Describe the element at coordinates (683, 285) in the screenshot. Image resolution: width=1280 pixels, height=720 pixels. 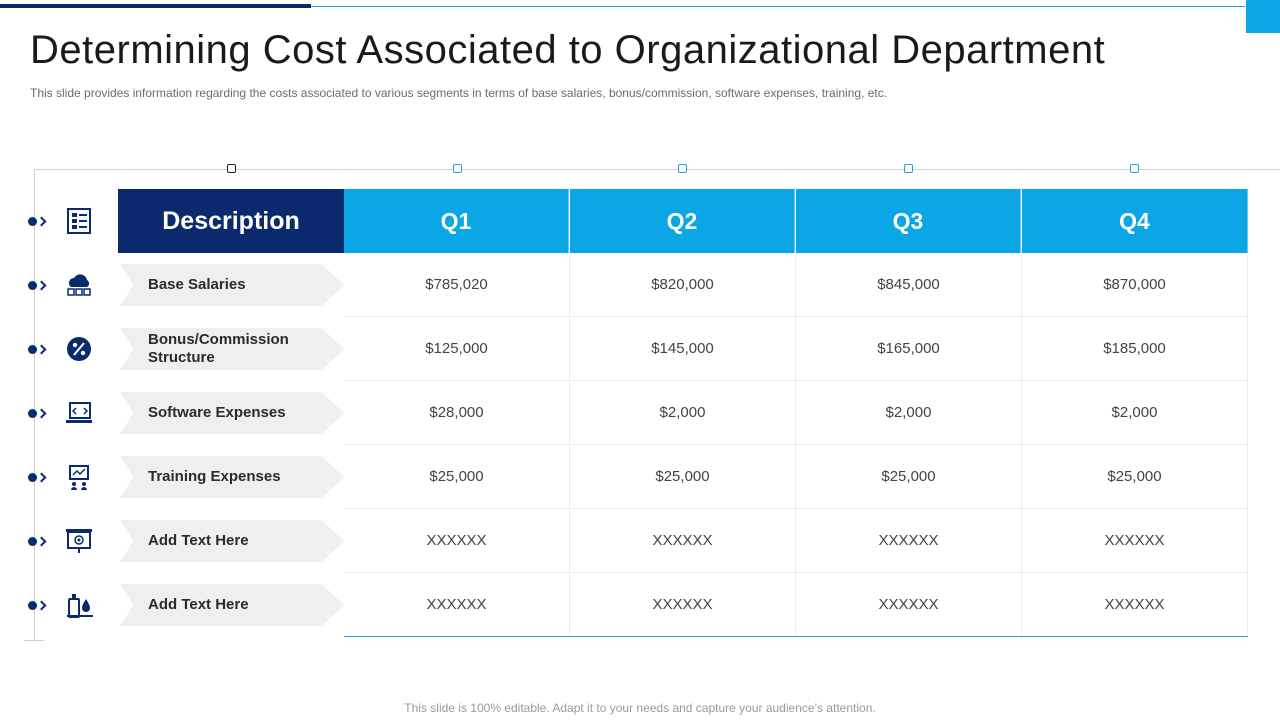
I see `table-cell: $820,000` at that location.